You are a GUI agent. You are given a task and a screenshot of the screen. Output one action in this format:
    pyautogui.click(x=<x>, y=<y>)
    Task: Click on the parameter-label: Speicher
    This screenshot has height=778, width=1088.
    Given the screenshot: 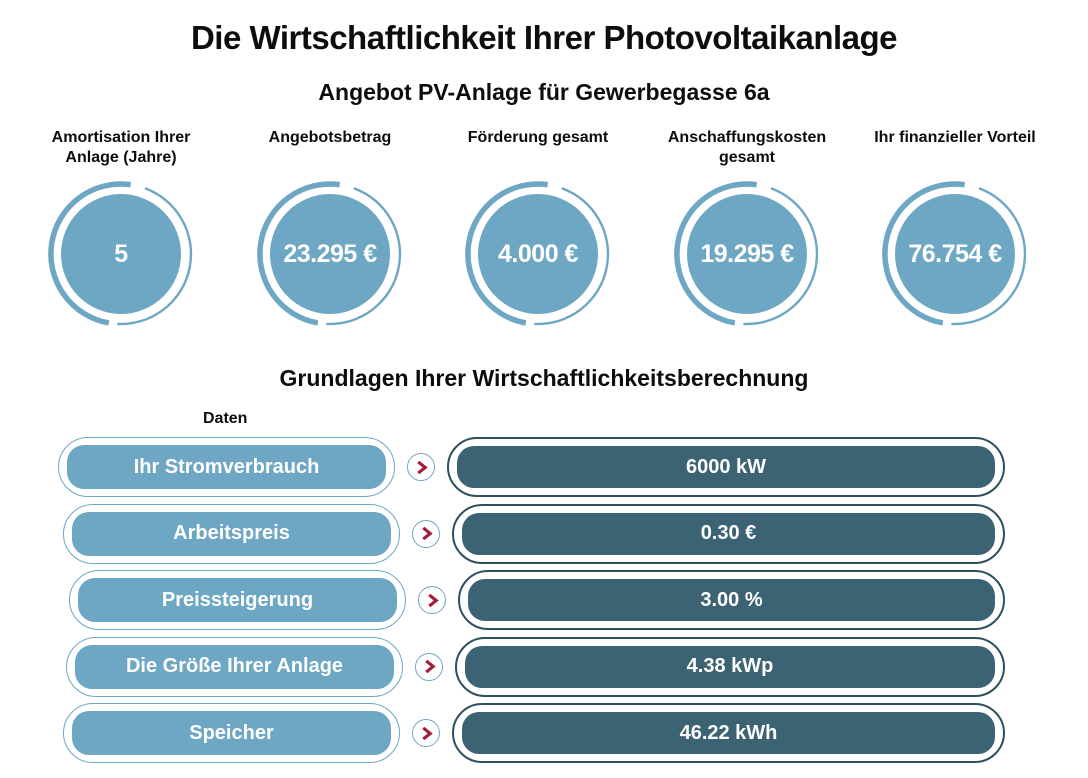 What is the action you would take?
    pyautogui.click(x=231, y=733)
    